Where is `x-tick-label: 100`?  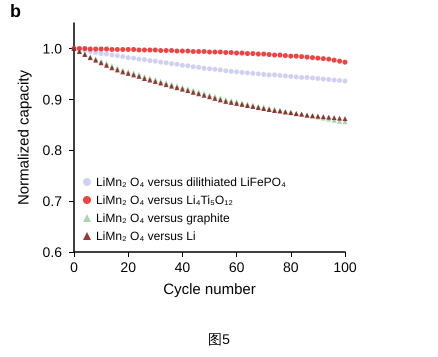
x-tick-label: 100 is located at coordinates (345, 267).